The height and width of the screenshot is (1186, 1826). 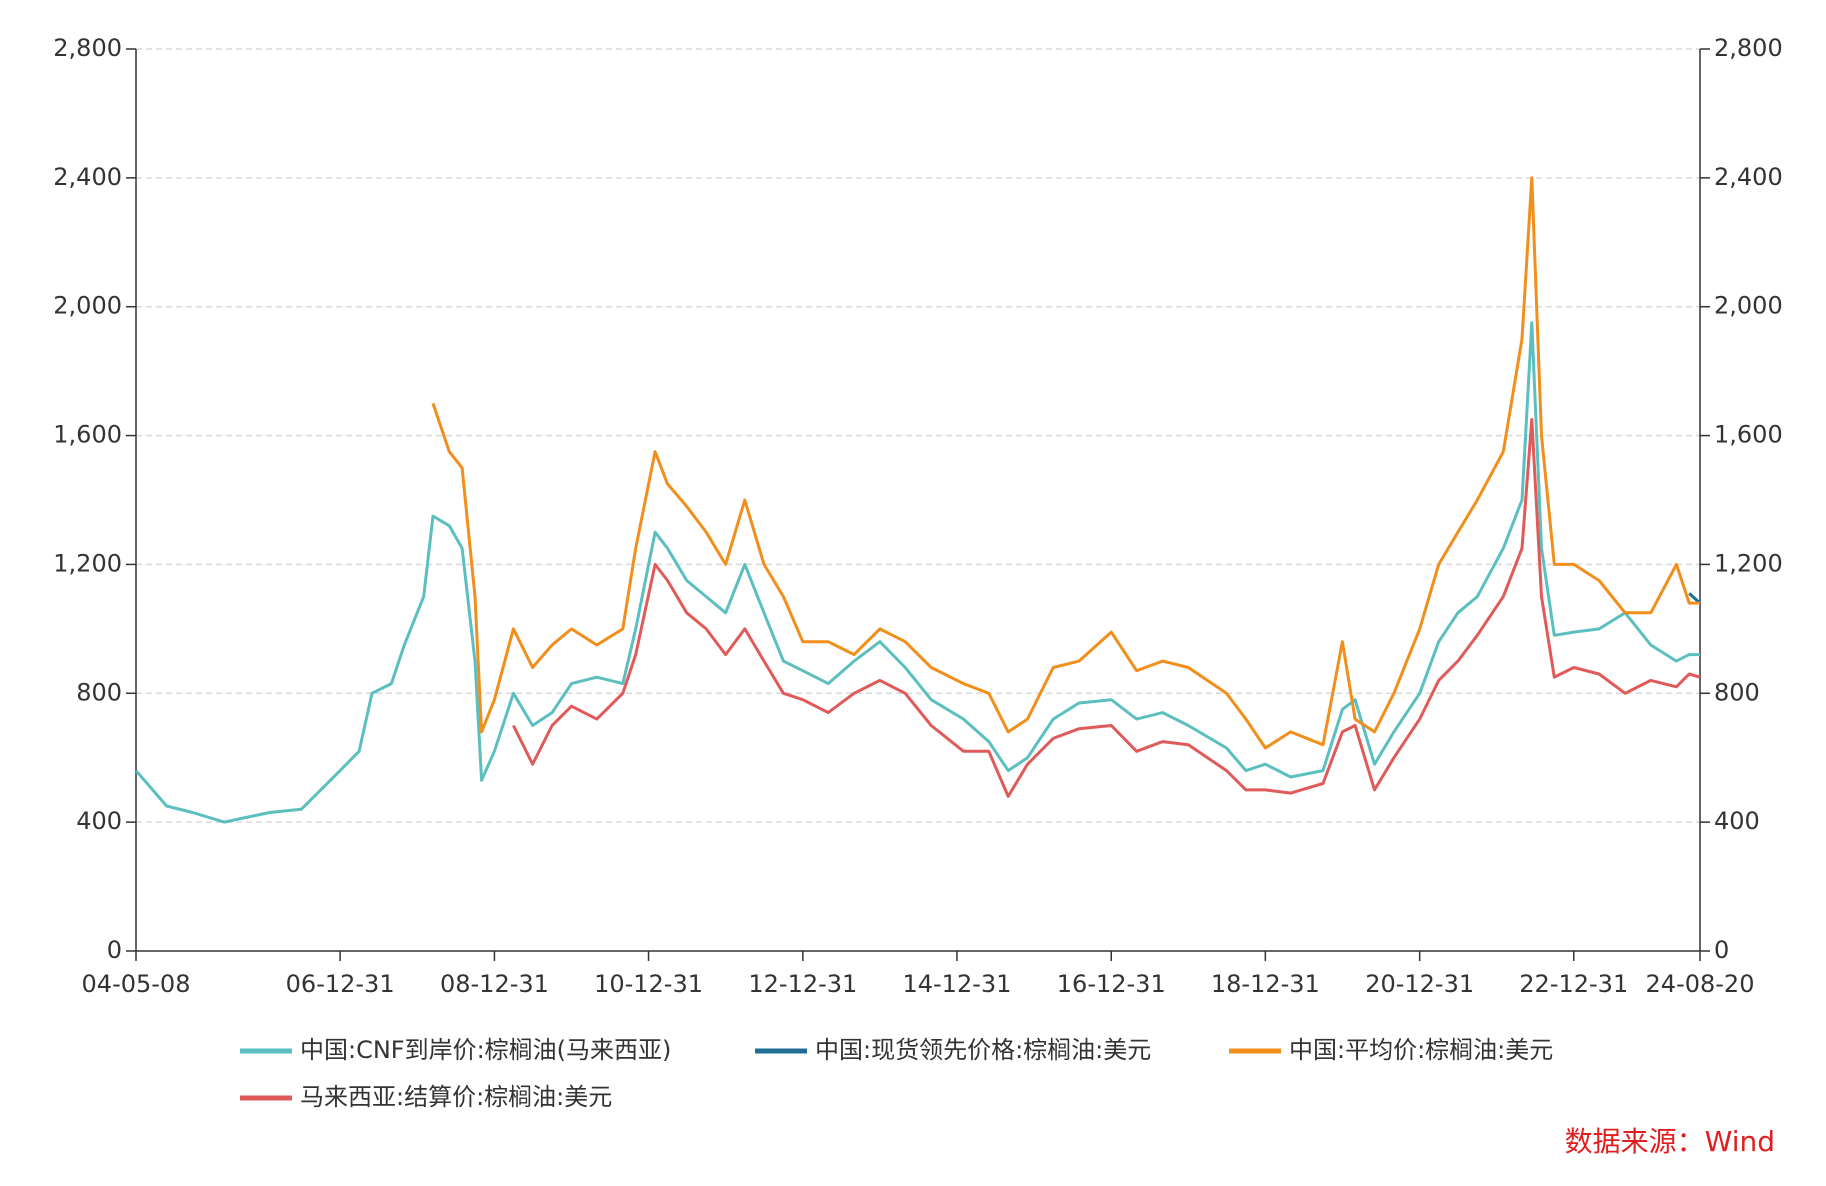 I want to click on legend-label: 马来西亚:结算价:棕榈油:美元, so click(x=456, y=1097).